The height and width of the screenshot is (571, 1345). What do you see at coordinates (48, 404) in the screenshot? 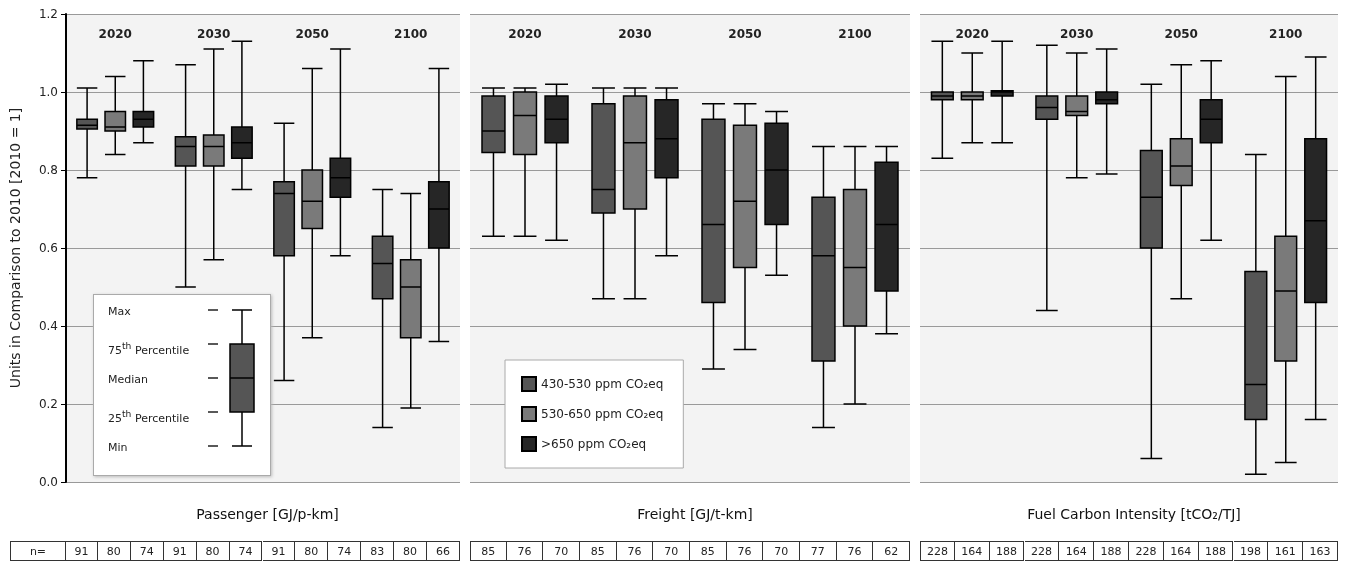
I see `y-tick-label: 0.2` at bounding box center [48, 404].